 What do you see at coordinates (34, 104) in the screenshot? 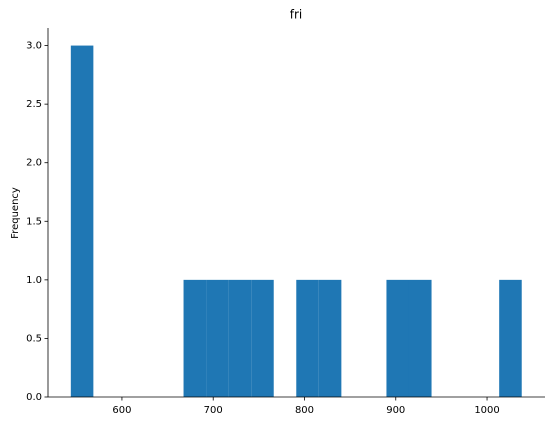
I see `y-tick-label: 2.5` at bounding box center [34, 104].